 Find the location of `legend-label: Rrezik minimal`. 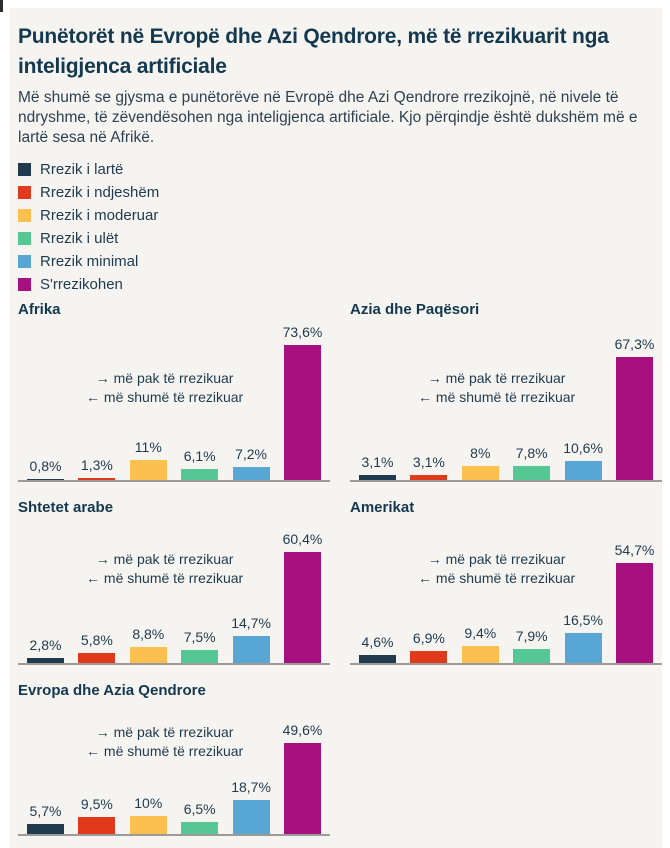

legend-label: Rrezik minimal is located at coordinates (89, 262).